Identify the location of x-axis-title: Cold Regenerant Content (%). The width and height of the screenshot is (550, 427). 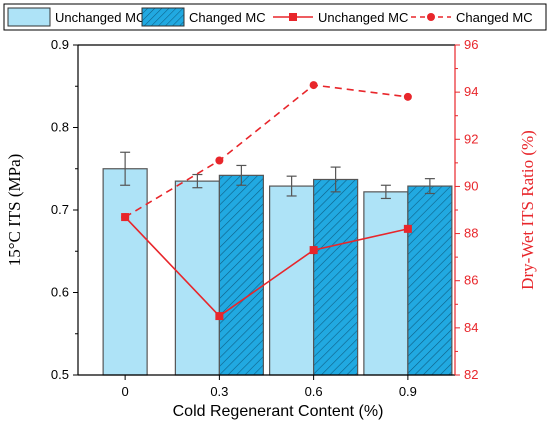
(278, 411).